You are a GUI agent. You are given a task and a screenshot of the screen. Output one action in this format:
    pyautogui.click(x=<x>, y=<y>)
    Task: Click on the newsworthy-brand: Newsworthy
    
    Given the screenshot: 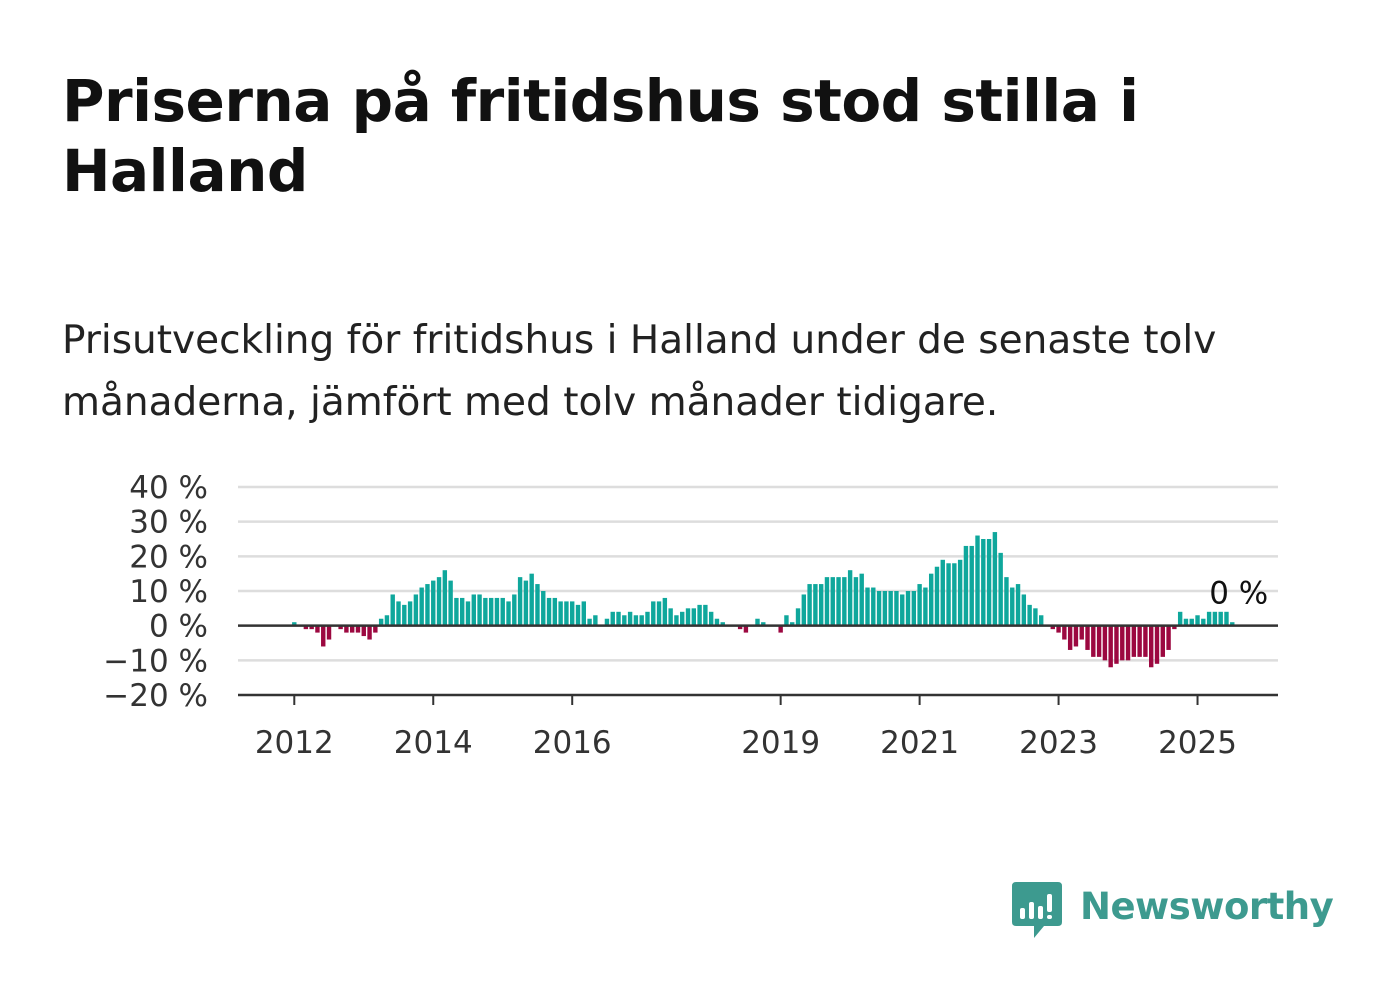 What is the action you would take?
    pyautogui.click(x=1173, y=909)
    